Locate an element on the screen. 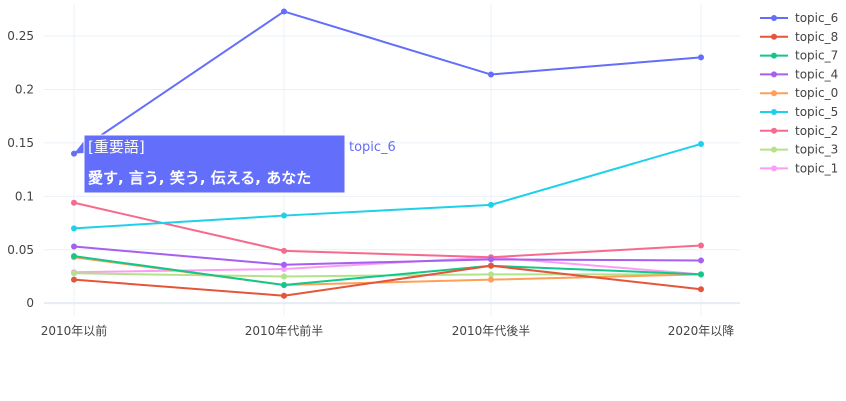  y-tick-label: 0.15 is located at coordinates (20, 143).